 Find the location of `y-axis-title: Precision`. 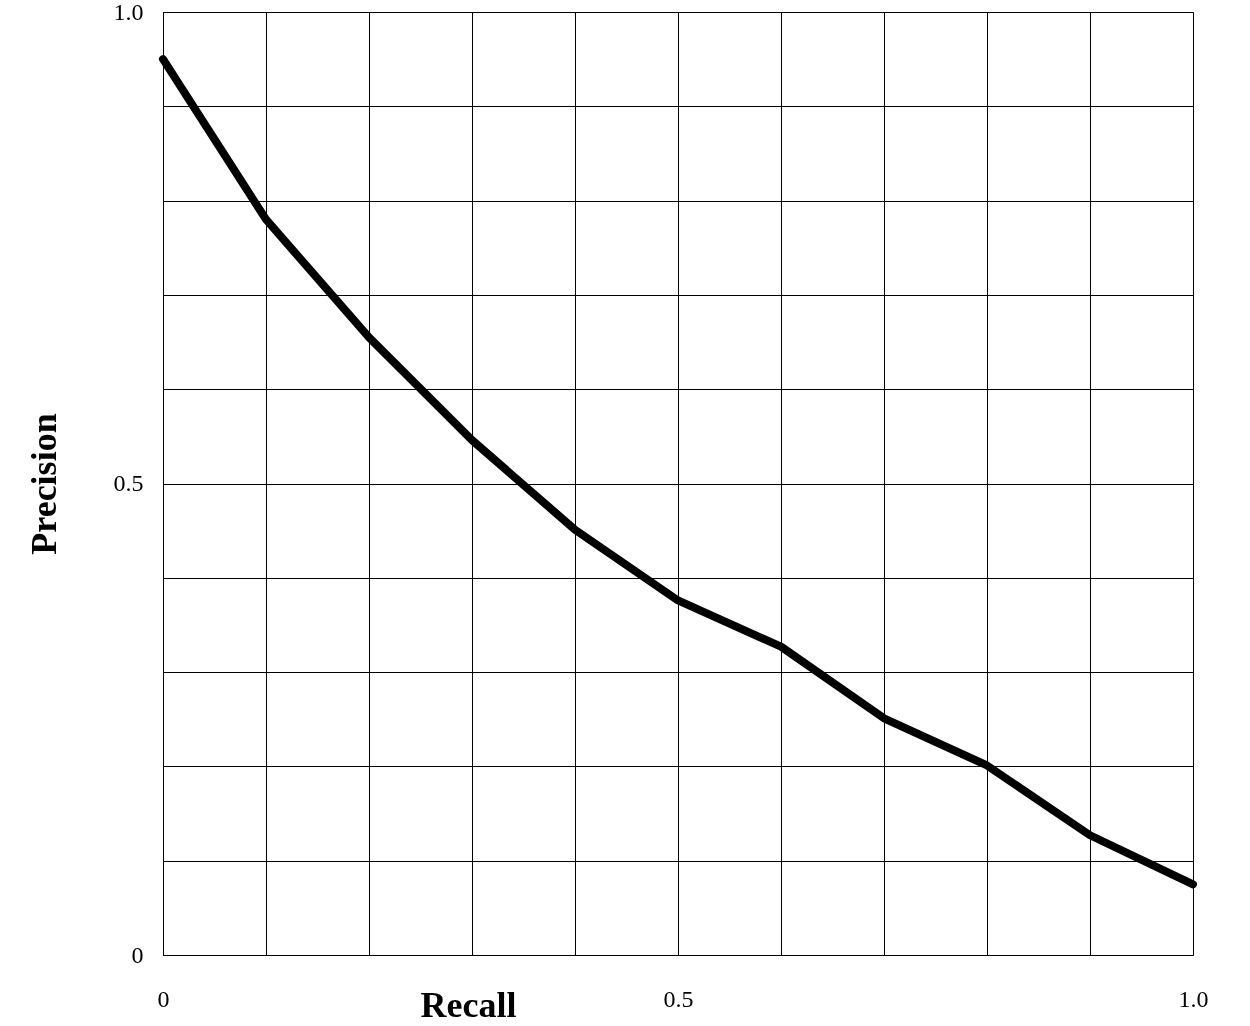

y-axis-title: Precision is located at coordinates (43, 484).